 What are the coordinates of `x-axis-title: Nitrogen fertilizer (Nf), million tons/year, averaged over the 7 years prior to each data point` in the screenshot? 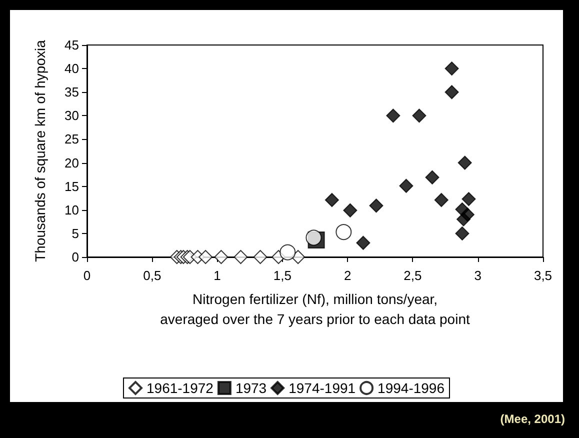 It's located at (315, 309).